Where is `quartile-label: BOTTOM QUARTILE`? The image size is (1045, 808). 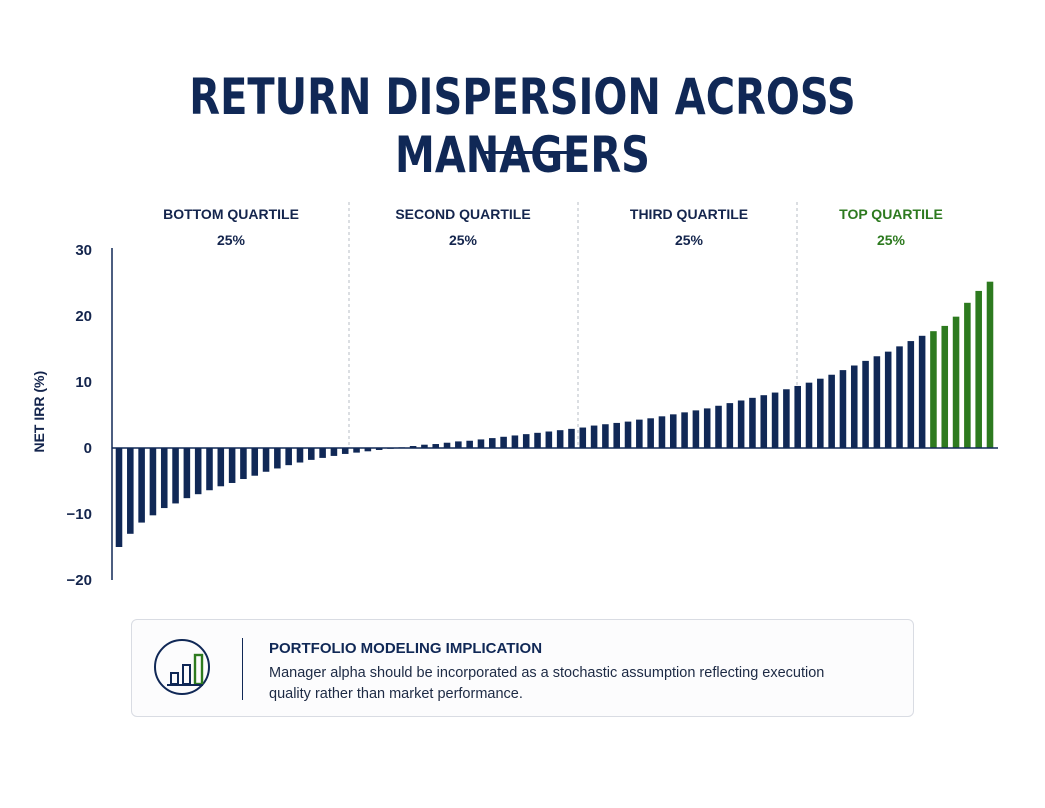 quartile-label: BOTTOM QUARTILE is located at coordinates (231, 214).